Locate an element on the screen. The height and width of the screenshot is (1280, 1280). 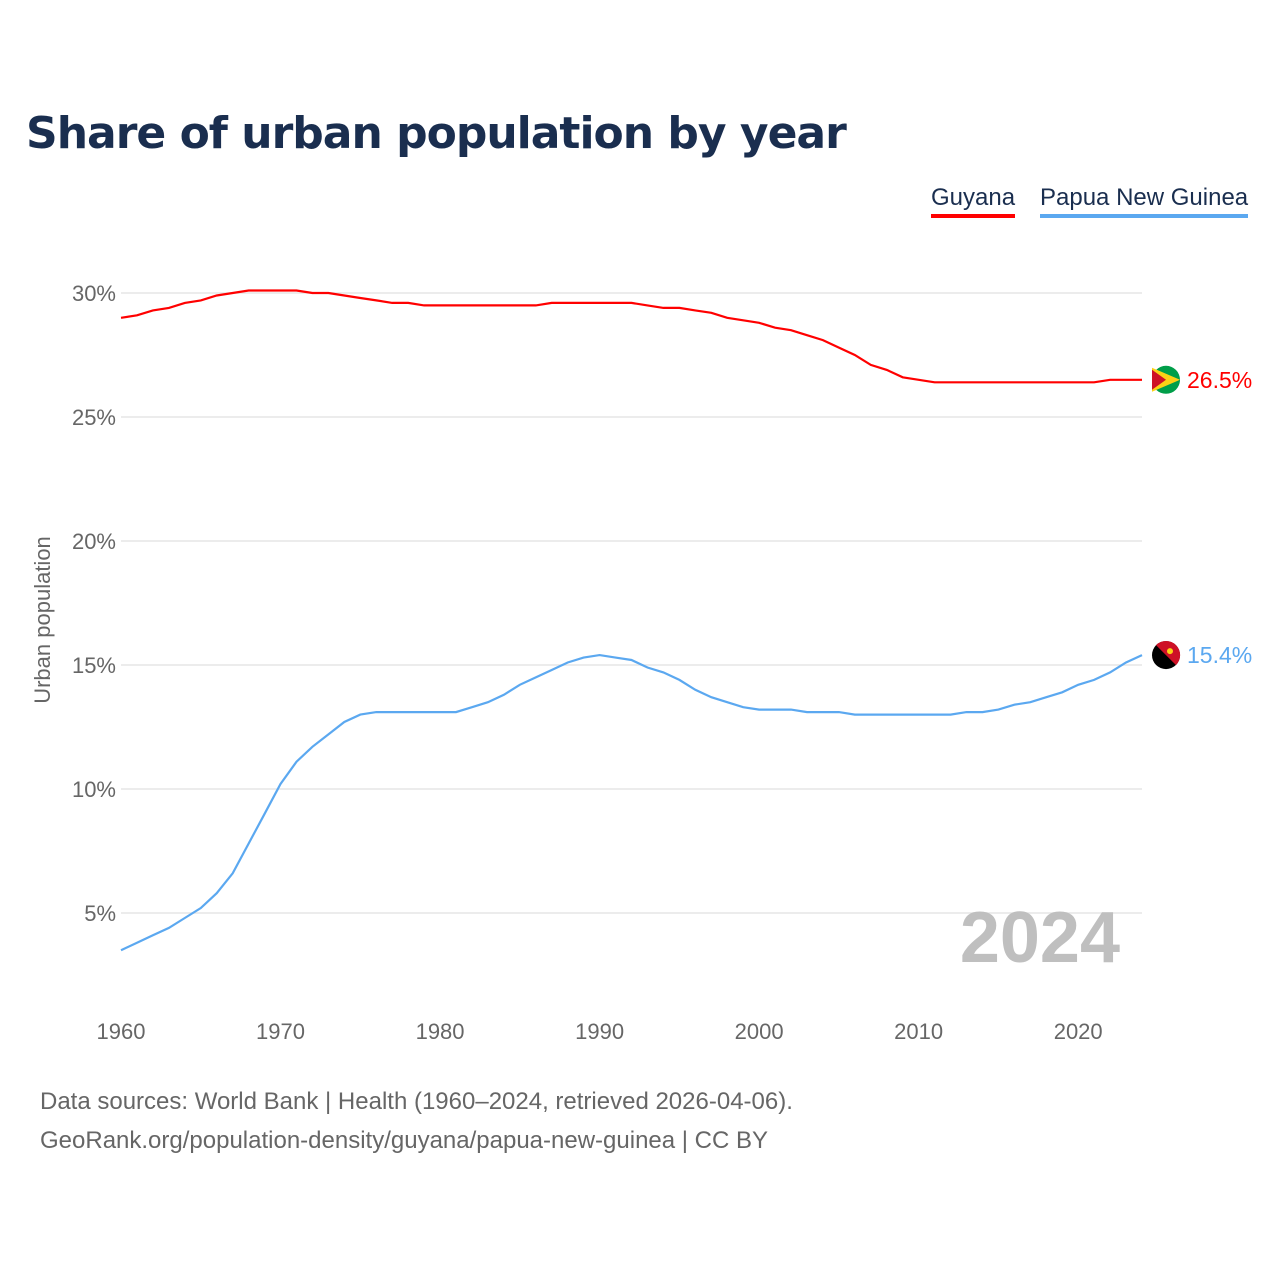
y-axis-label: Urban population is located at coordinates (42, 620).